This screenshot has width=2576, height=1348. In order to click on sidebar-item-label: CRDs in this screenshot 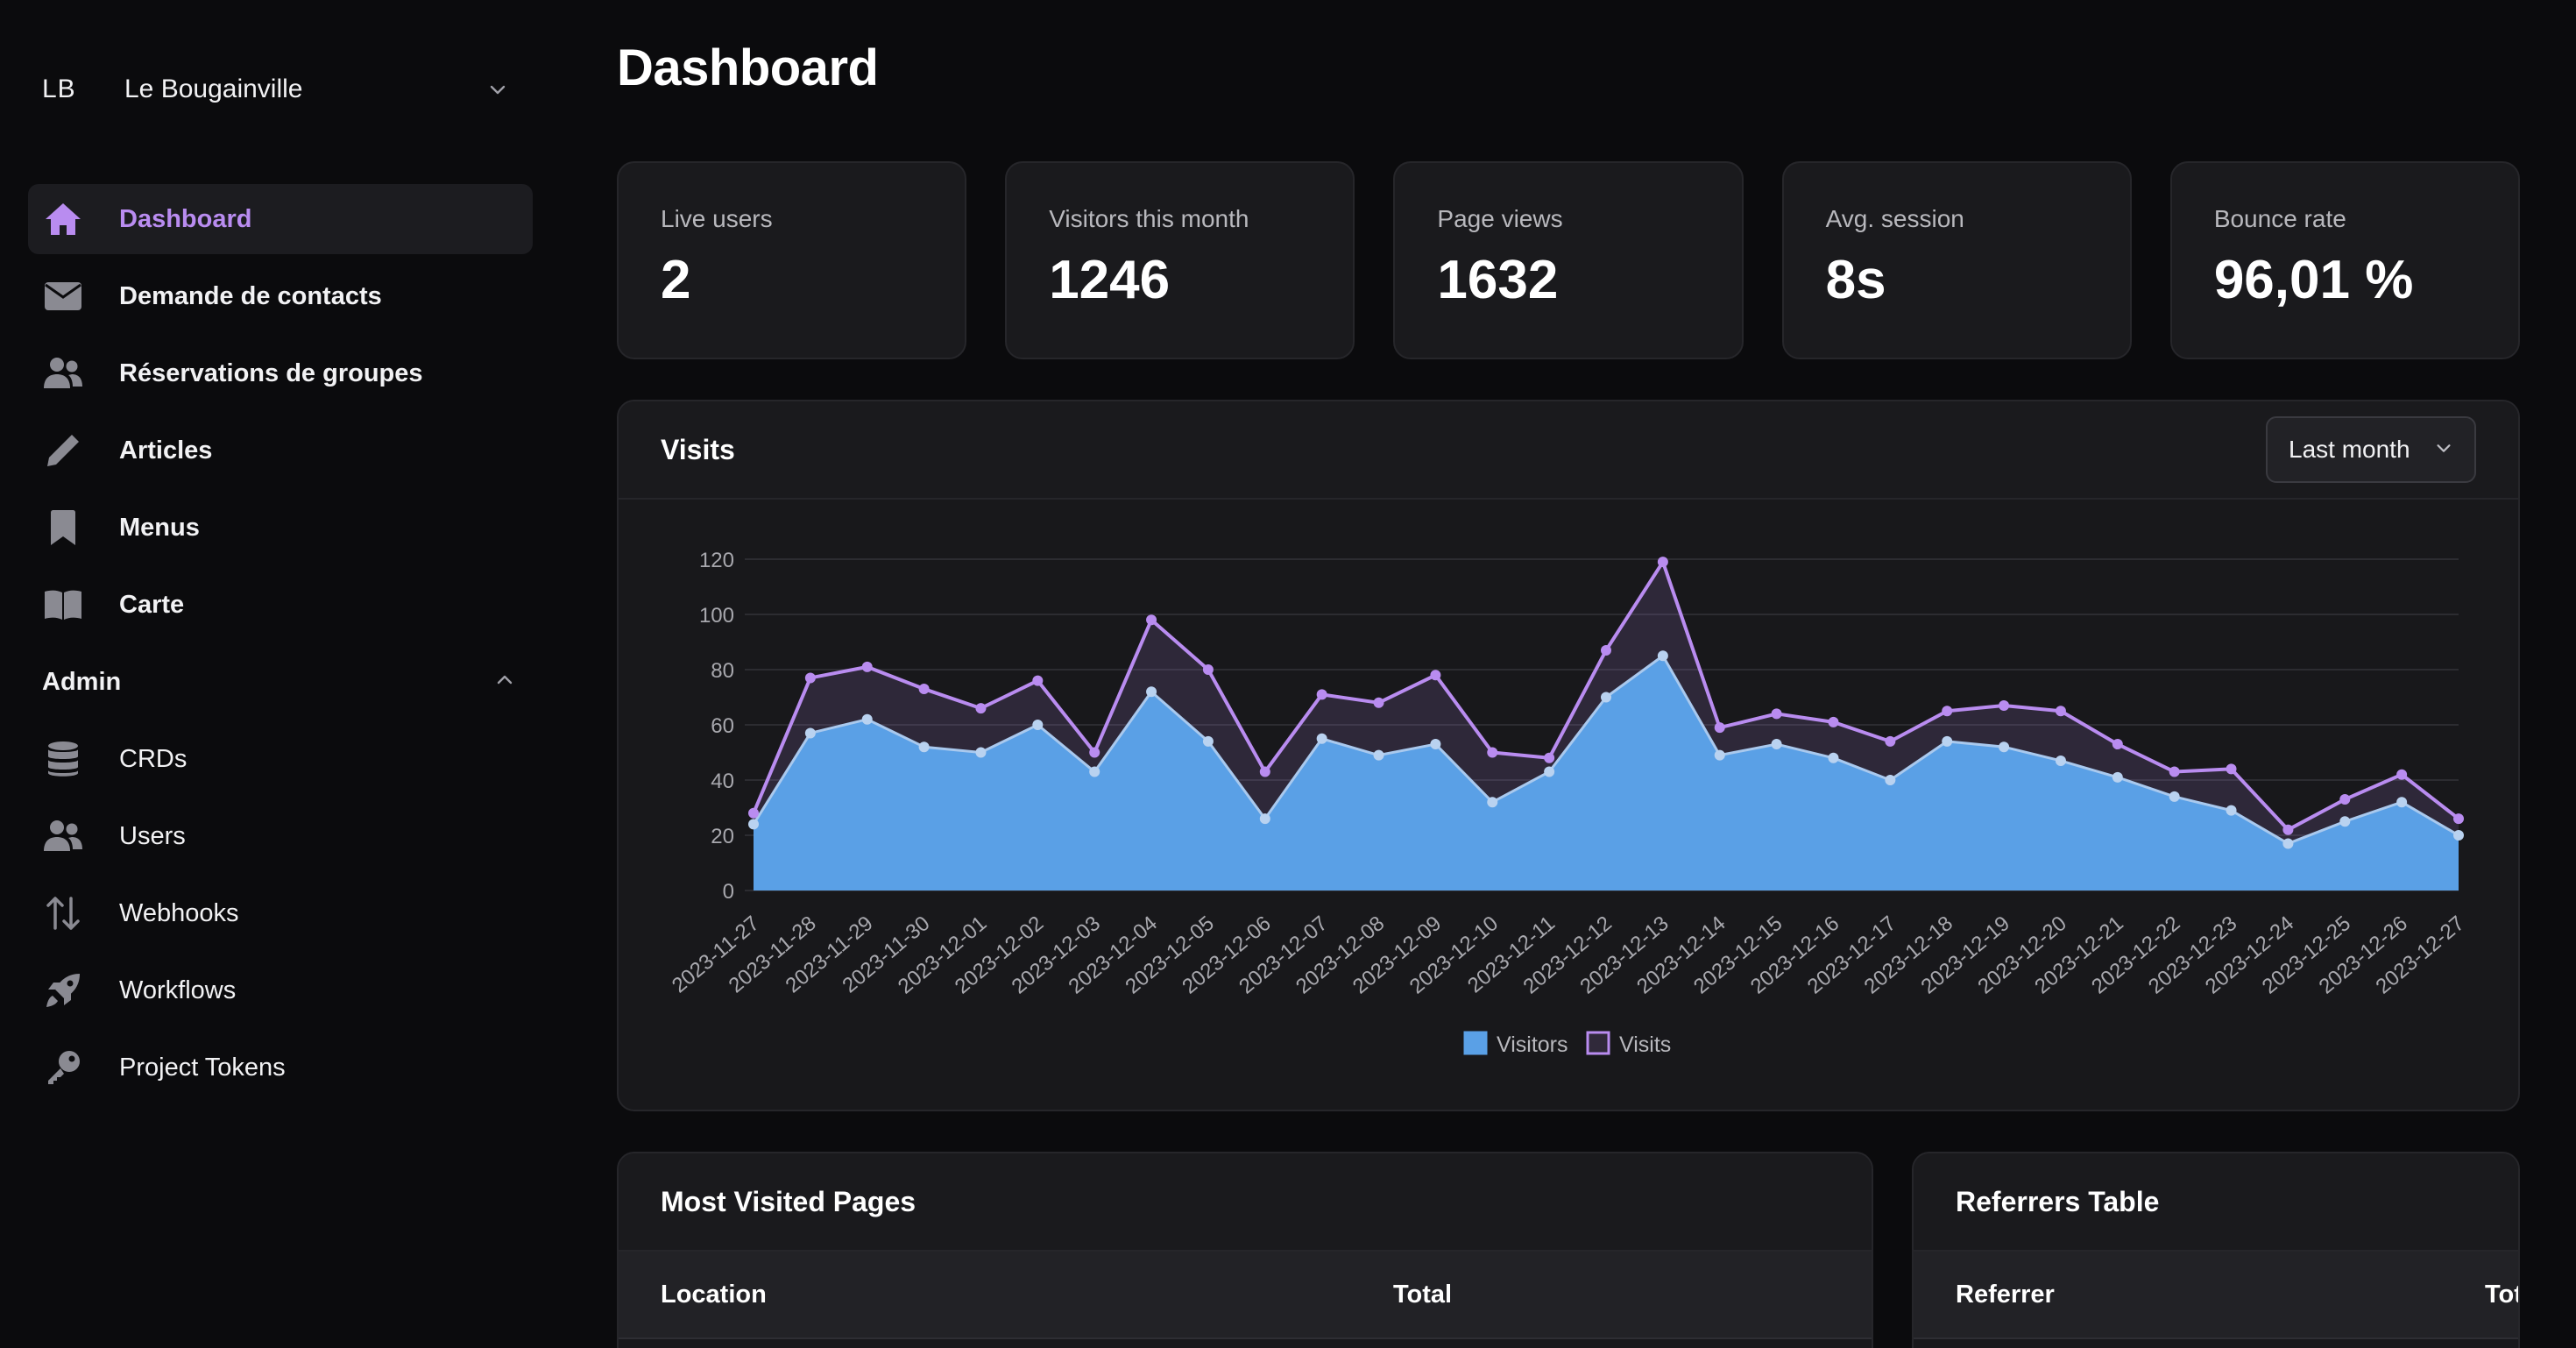, I will do `click(153, 758)`.